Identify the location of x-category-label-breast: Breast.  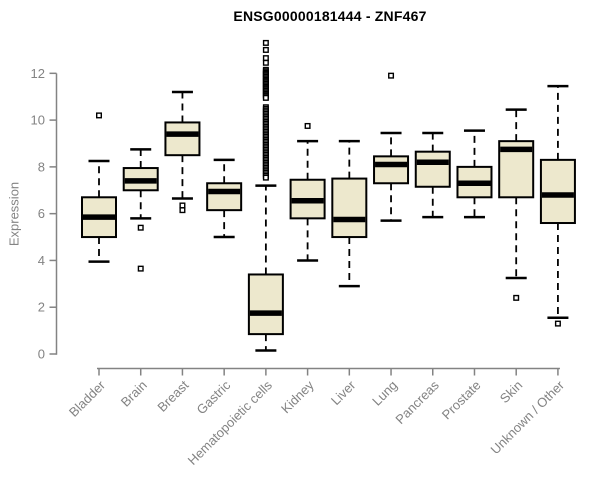
(172, 395).